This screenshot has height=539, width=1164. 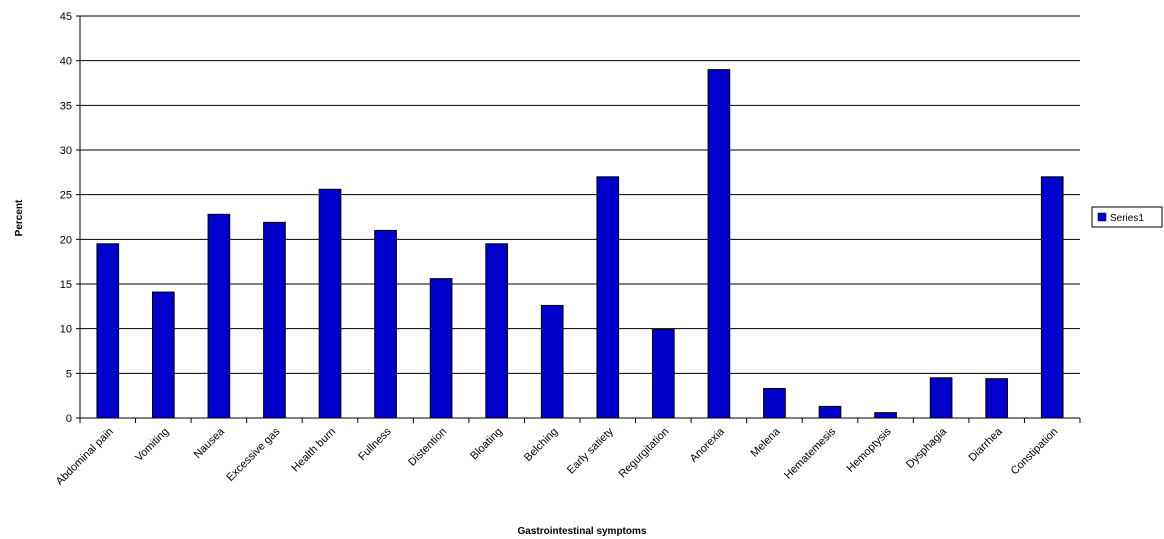 I want to click on x-tick-label: Health burn, so click(x=313, y=450).